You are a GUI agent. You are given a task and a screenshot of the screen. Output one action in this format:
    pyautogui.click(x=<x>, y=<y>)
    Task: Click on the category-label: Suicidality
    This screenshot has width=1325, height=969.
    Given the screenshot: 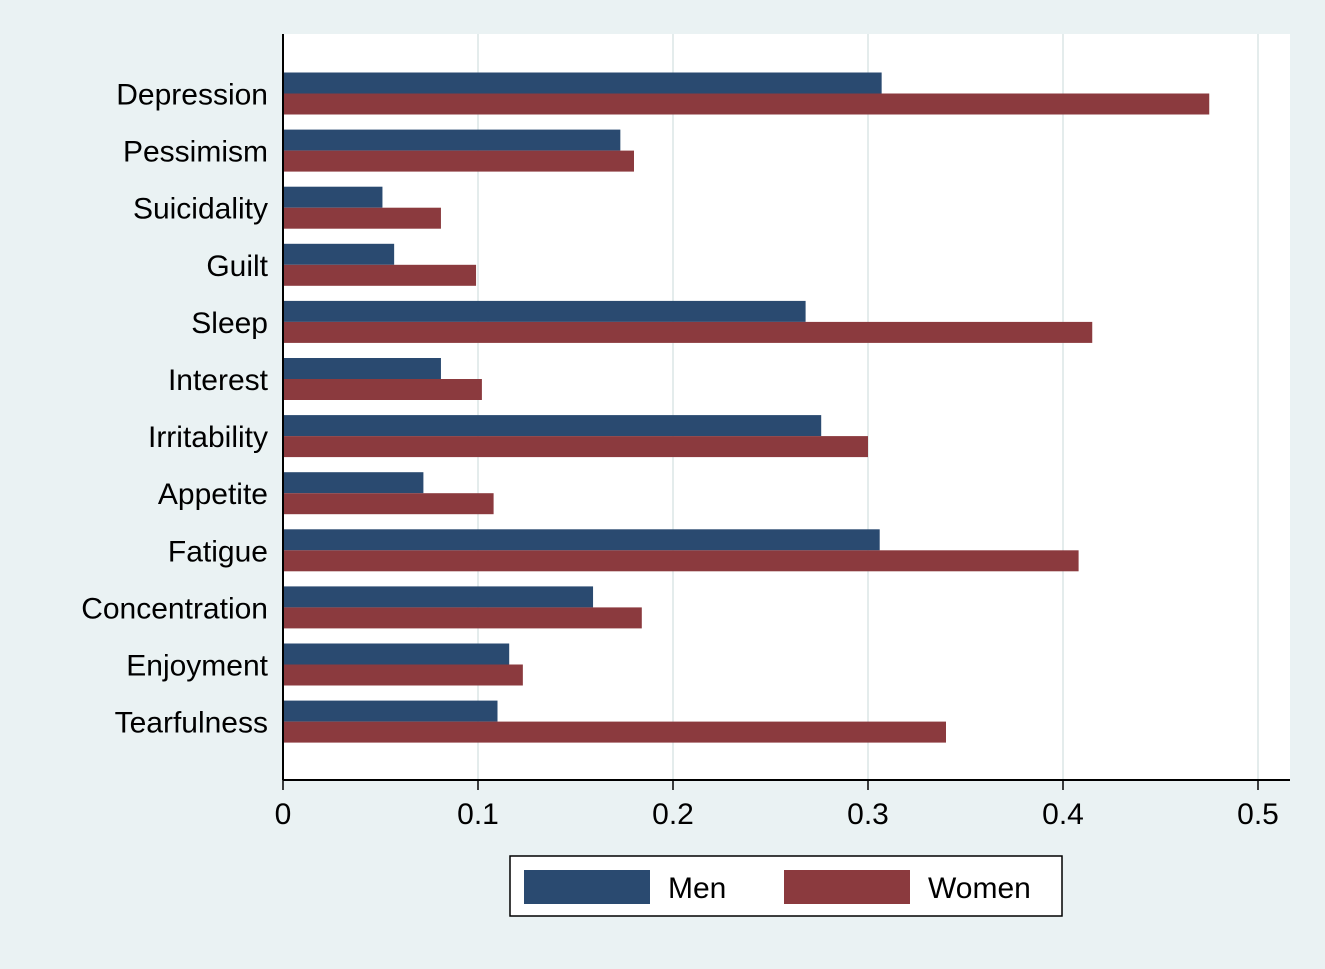 What is the action you would take?
    pyautogui.click(x=200, y=209)
    